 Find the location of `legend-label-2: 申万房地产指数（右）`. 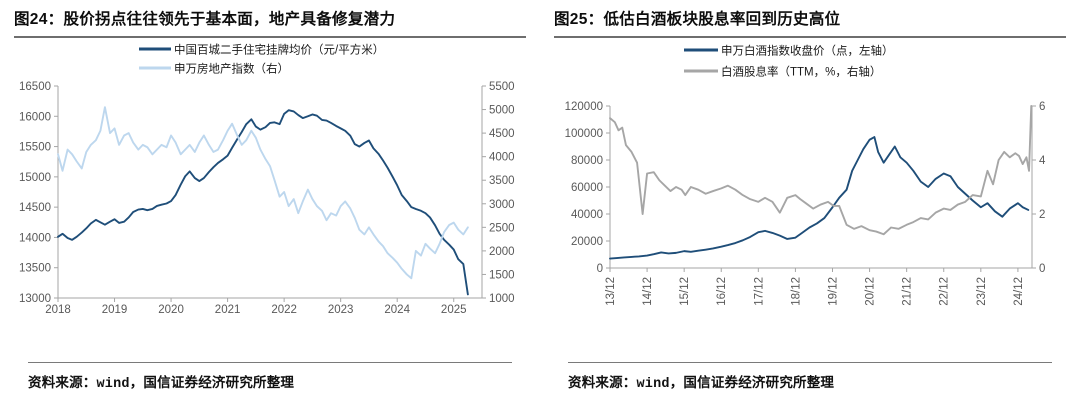

legend-label-2: 申万房地产指数（右） is located at coordinates (231, 69).